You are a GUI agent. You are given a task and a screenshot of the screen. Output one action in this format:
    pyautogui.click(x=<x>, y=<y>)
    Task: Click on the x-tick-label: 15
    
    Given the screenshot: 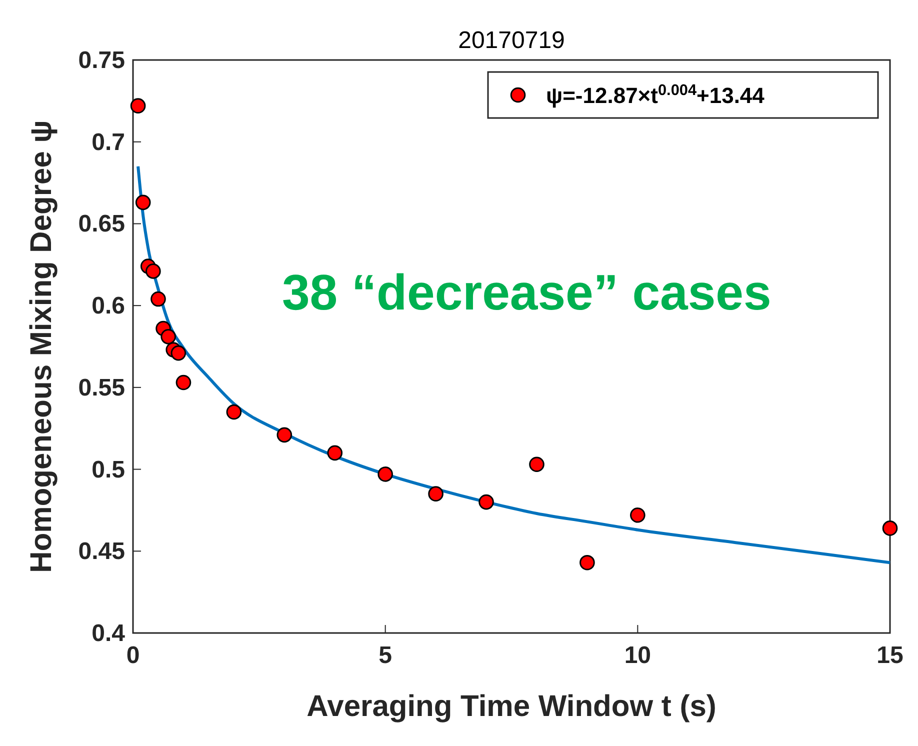 What is the action you would take?
    pyautogui.click(x=890, y=655)
    